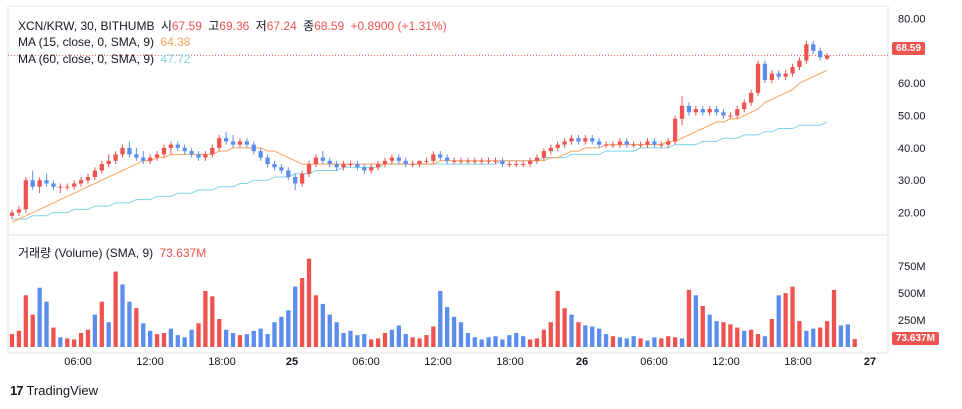  I want to click on last-price-tag: 68.59, so click(909, 48).